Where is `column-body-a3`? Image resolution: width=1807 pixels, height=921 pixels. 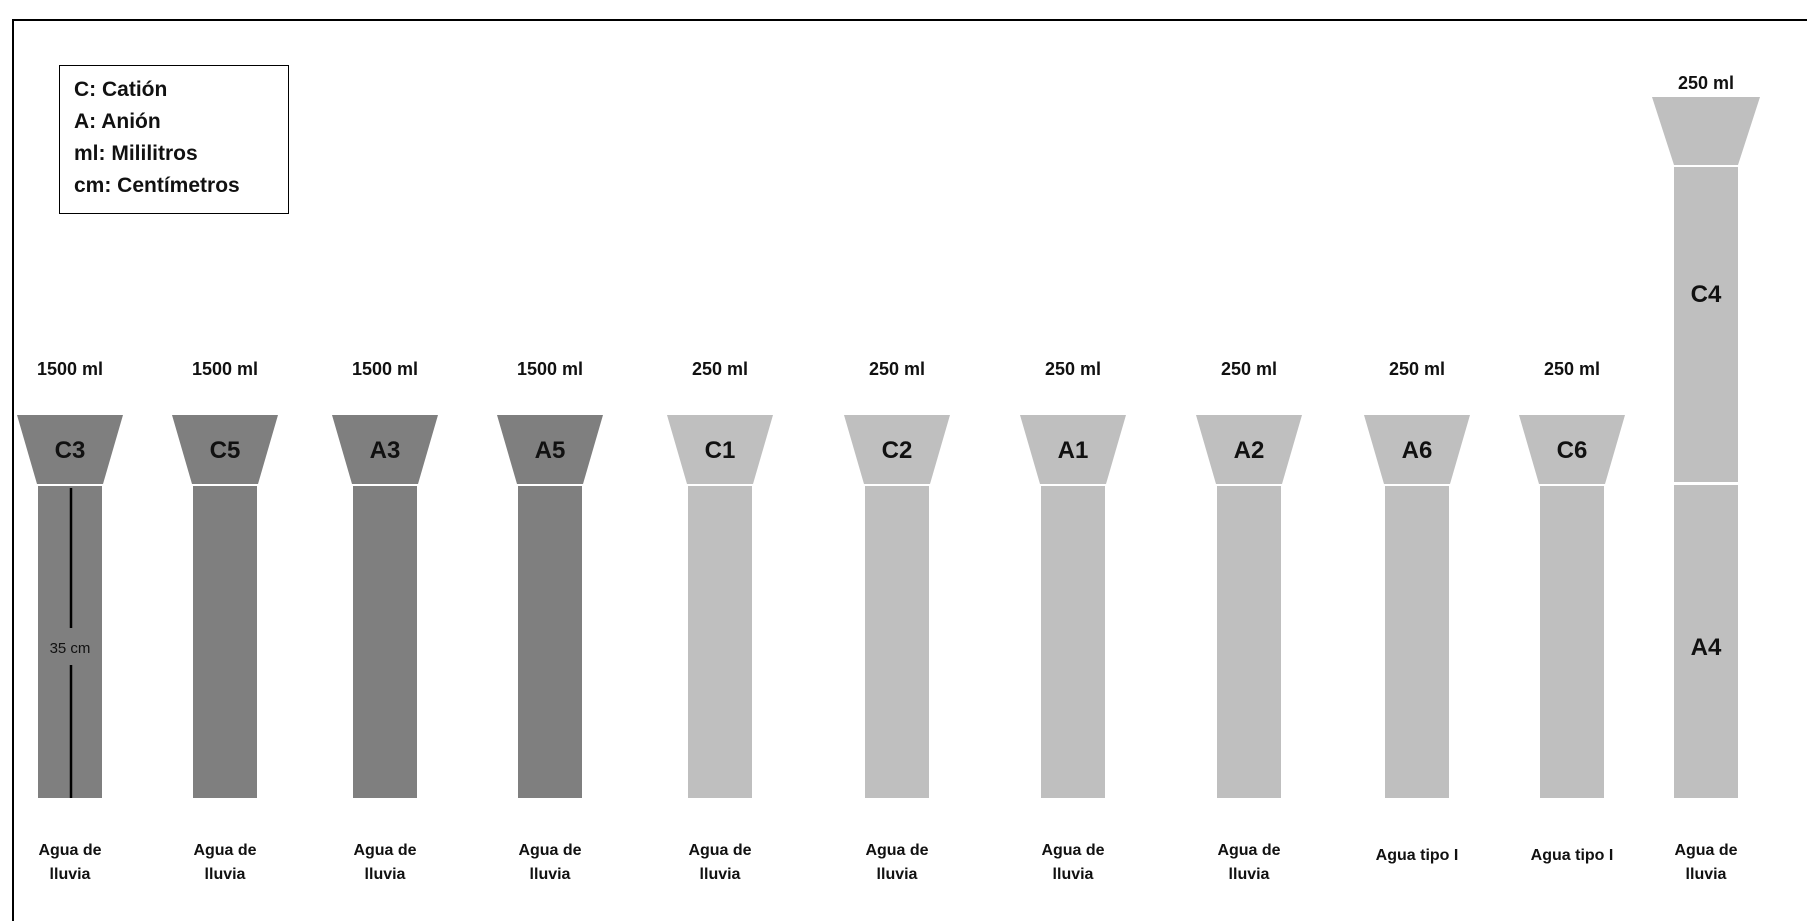
column-body-a3 is located at coordinates (385, 642).